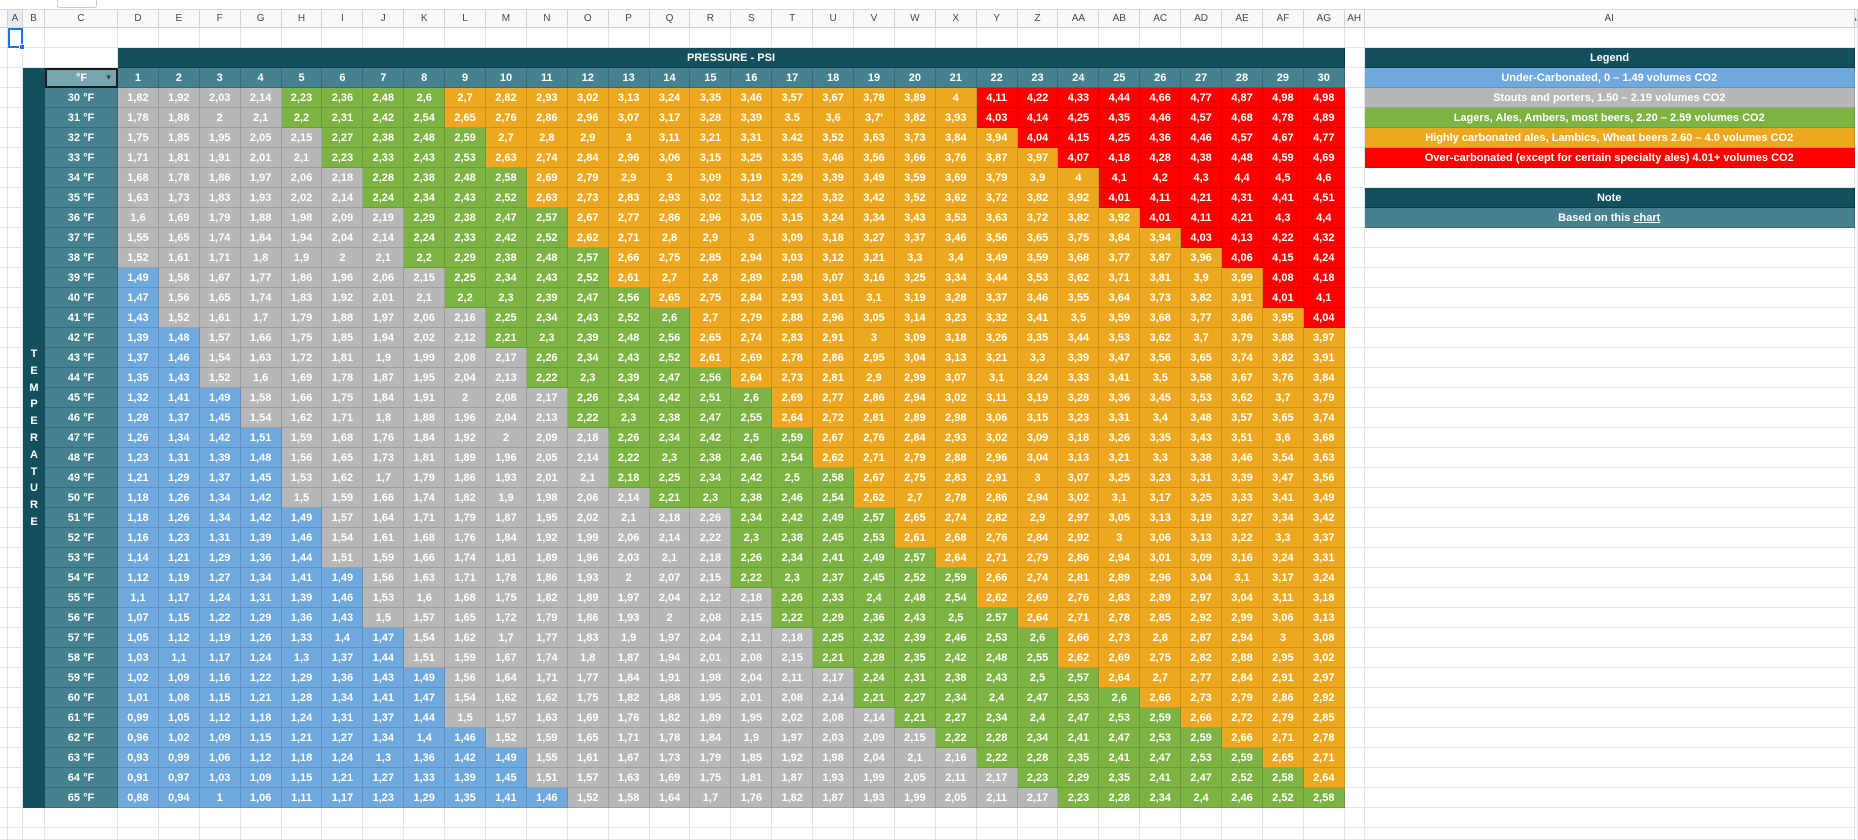  I want to click on data-cell: 1,26, so click(179, 518).